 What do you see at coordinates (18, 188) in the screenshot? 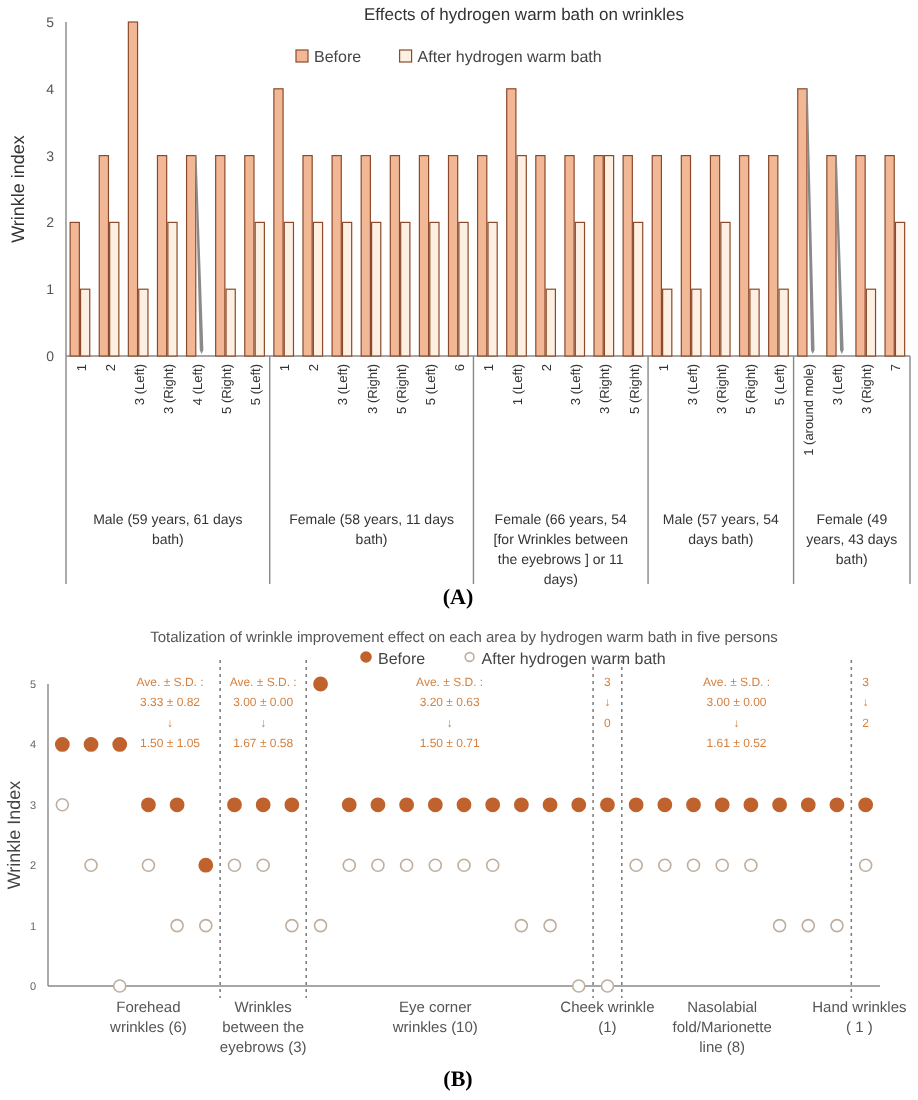
I see `y-axis-title: Wrinkle index` at bounding box center [18, 188].